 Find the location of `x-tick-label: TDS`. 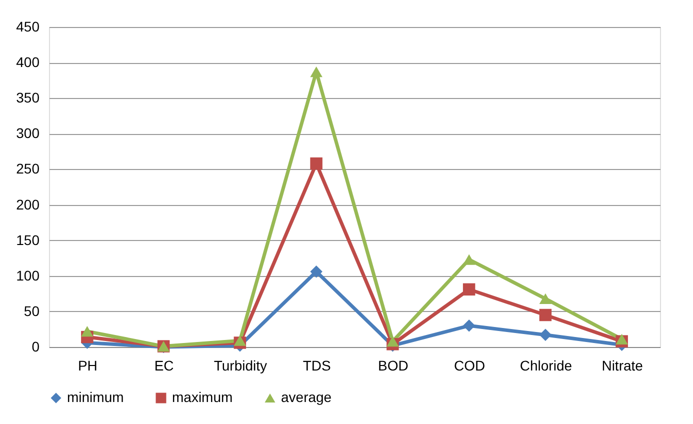

x-tick-label: TDS is located at coordinates (316, 366).